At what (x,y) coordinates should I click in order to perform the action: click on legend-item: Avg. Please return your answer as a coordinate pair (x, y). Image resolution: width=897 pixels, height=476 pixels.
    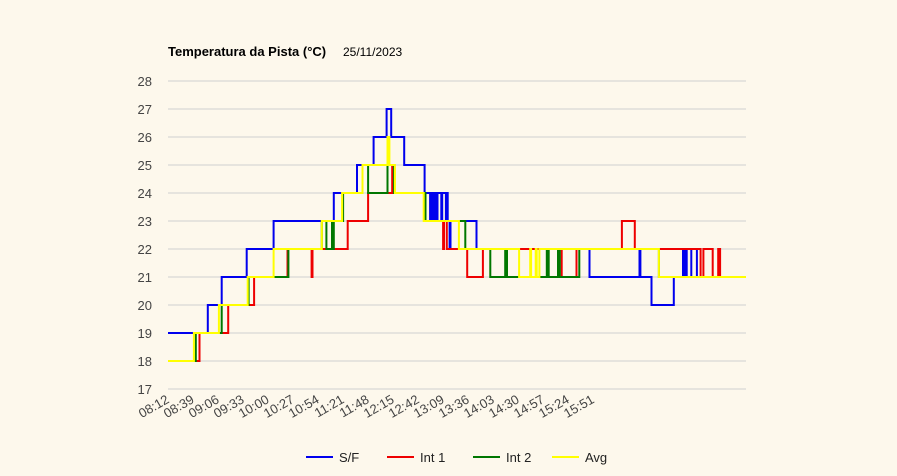
    Looking at the image, I should click on (579, 457).